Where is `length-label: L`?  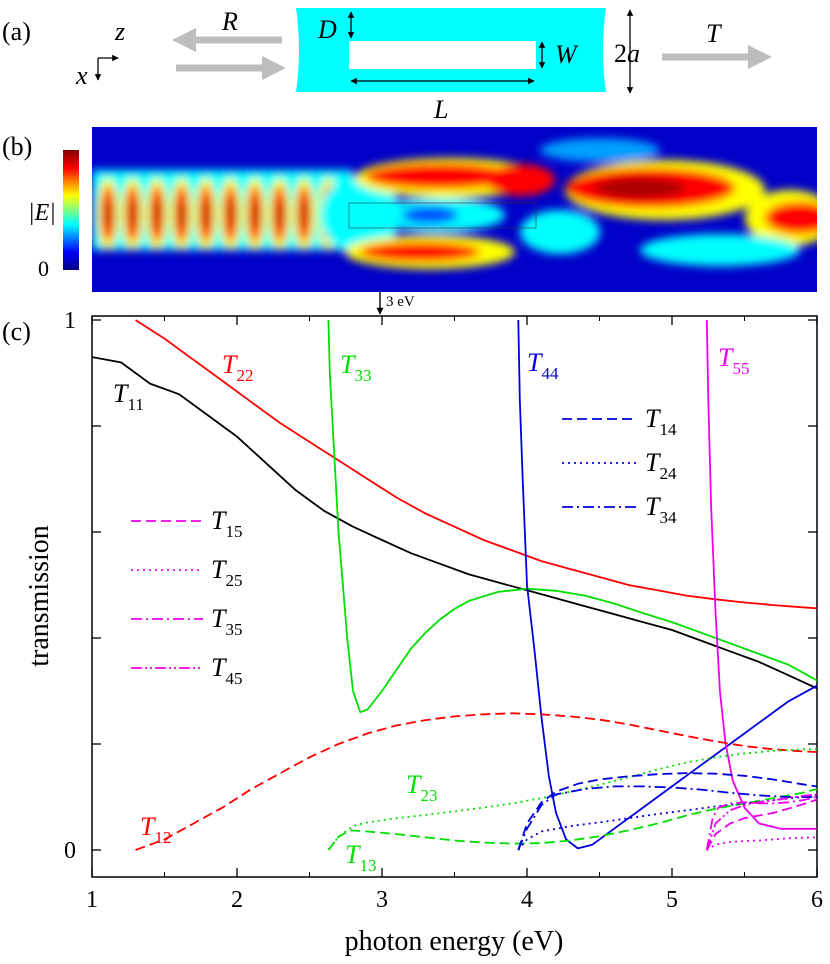
length-label: L is located at coordinates (440, 109).